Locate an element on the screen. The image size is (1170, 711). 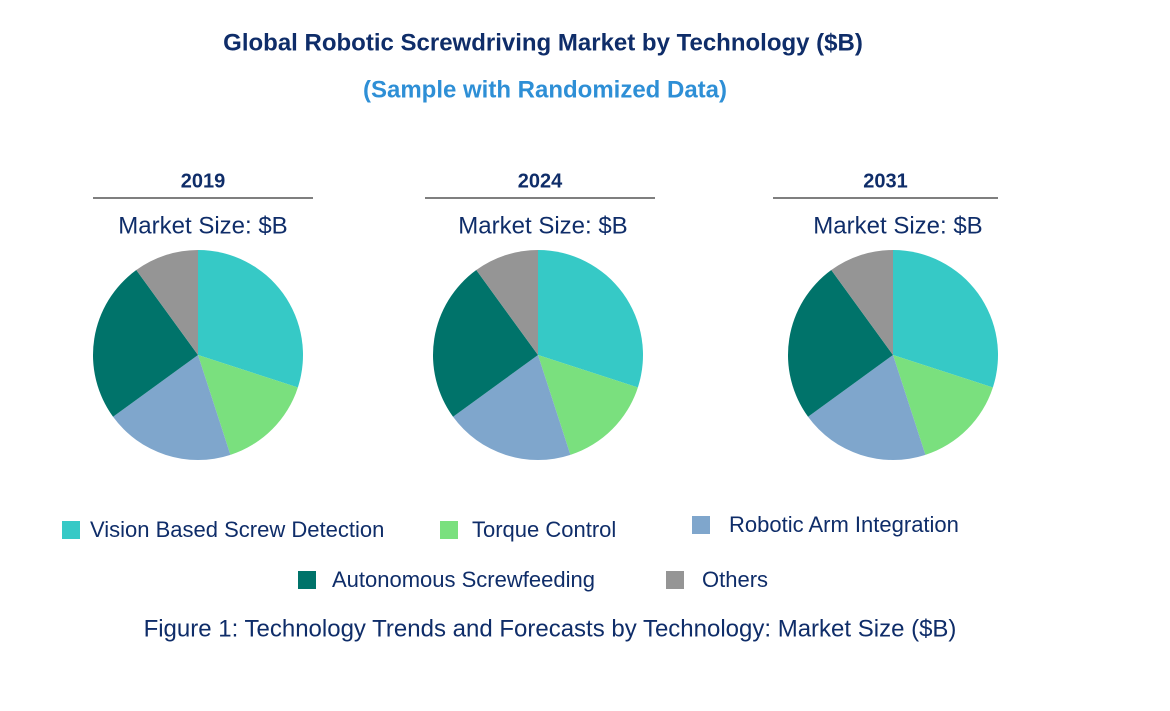
legend-label: Robotic Arm Integration is located at coordinates (844, 524).